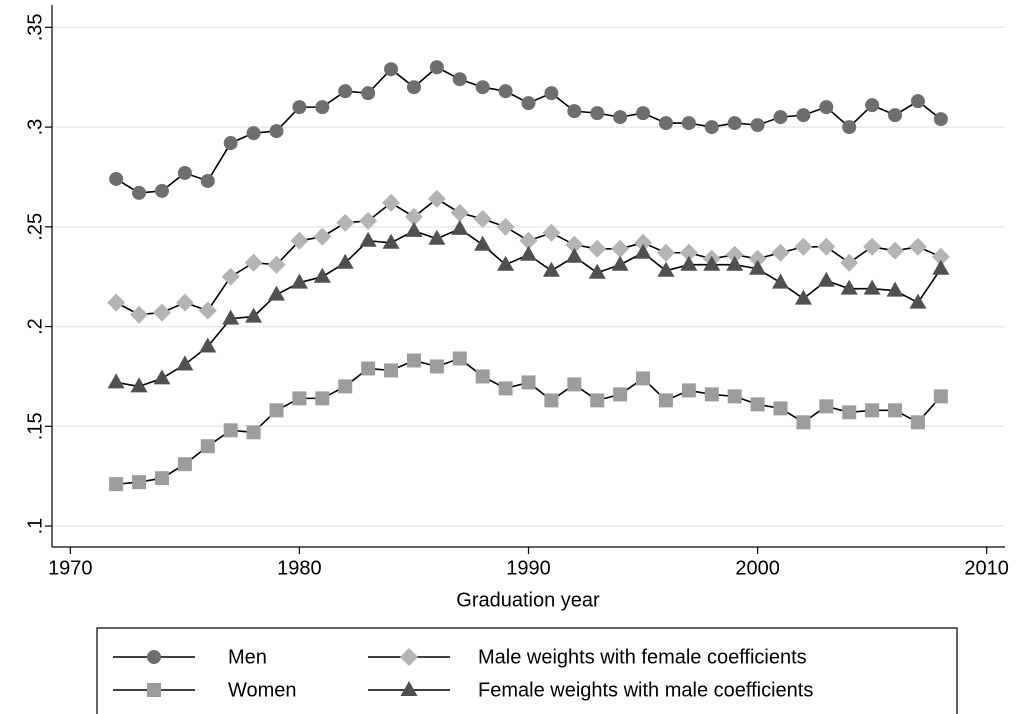 The height and width of the screenshot is (714, 1023). What do you see at coordinates (35, 426) in the screenshot?
I see `y-tick-label: .15` at bounding box center [35, 426].